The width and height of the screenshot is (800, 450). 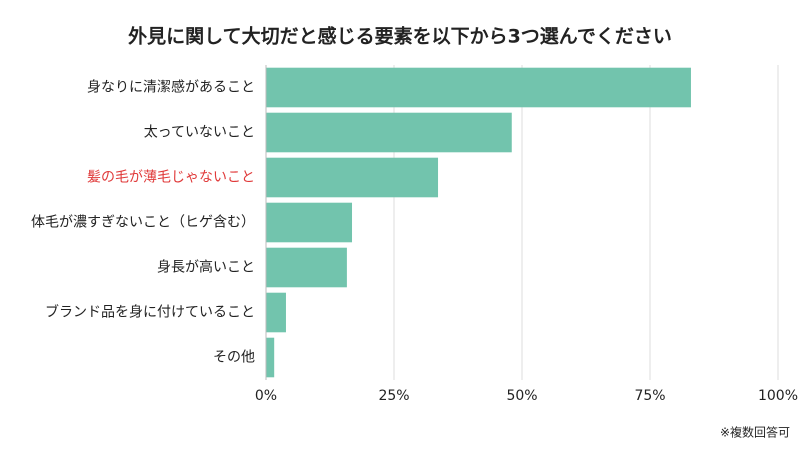 What do you see at coordinates (150, 312) in the screenshot?
I see `y-tick-label: ブランド品を身に付けていること` at bounding box center [150, 312].